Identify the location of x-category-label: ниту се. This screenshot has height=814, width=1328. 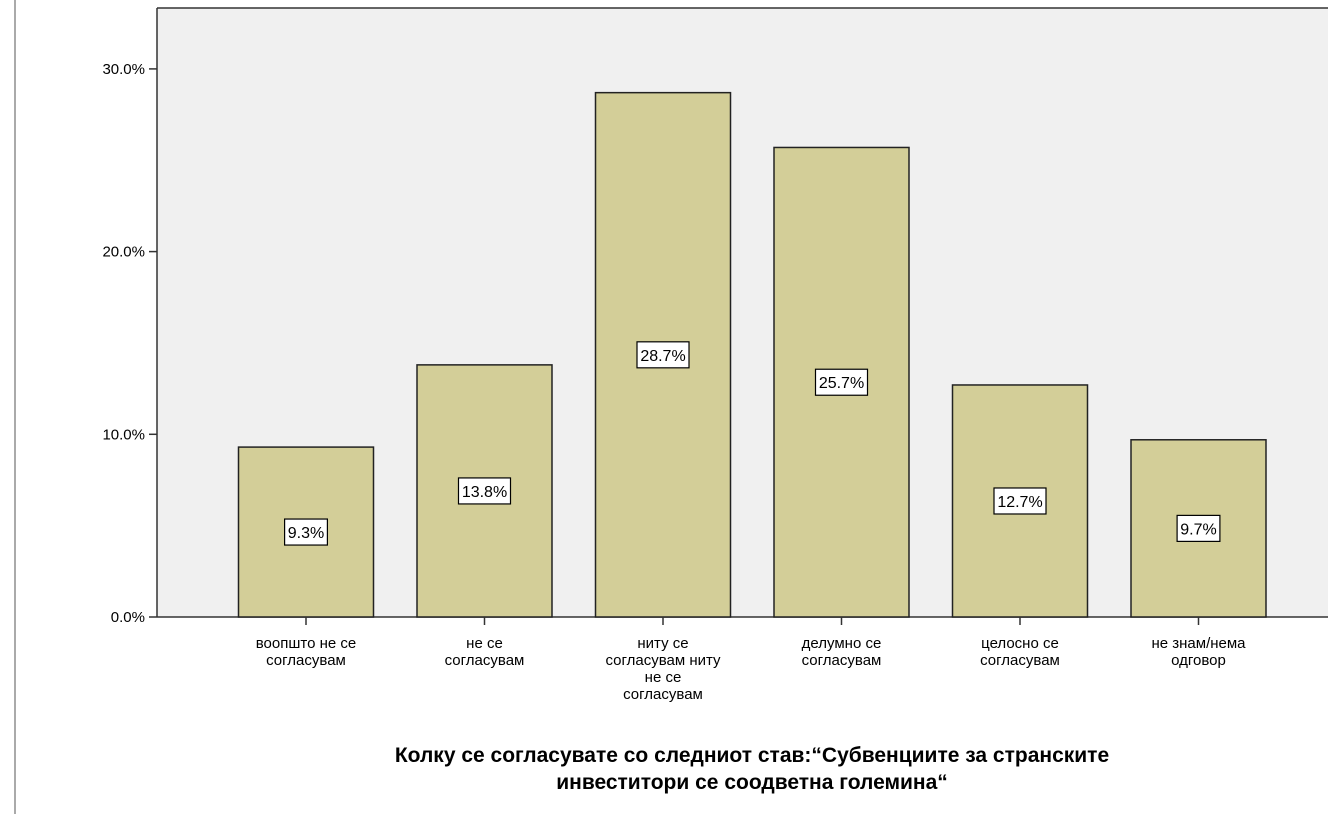
(662, 643).